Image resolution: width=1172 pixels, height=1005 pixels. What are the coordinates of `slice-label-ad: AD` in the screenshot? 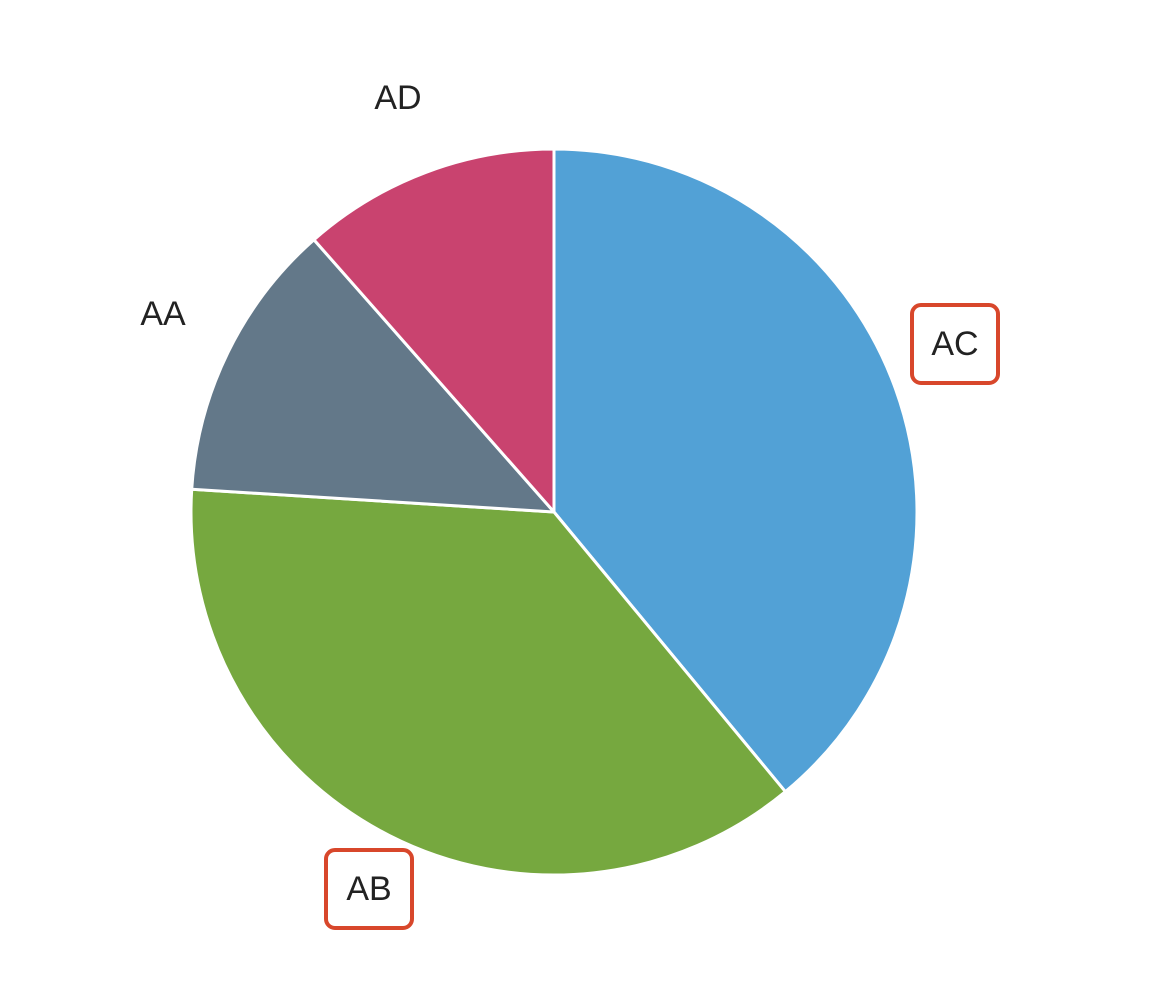 It's located at (397, 98).